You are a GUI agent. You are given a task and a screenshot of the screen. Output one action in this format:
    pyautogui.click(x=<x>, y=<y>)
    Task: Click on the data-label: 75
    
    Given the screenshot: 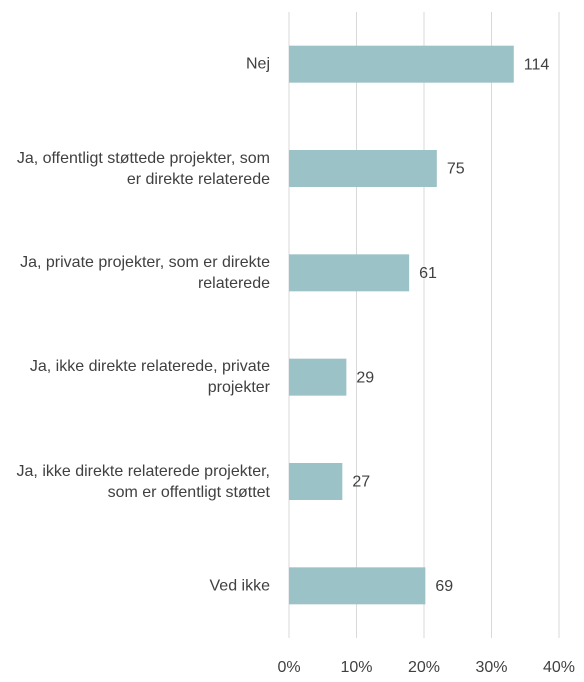 What is the action you would take?
    pyautogui.click(x=456, y=169)
    